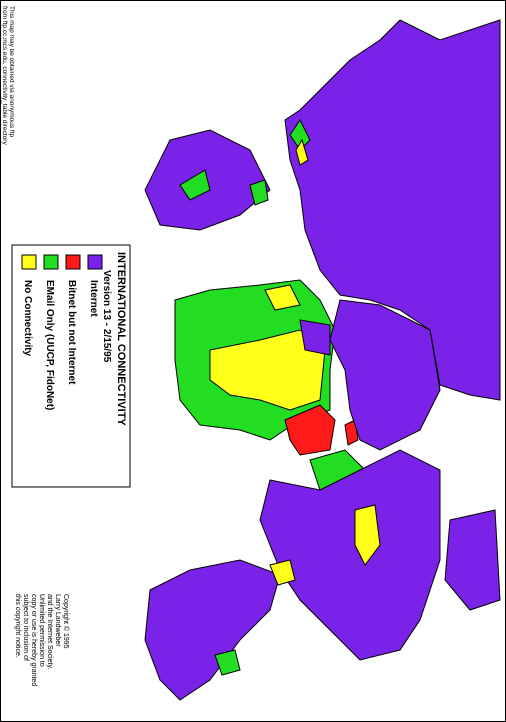  What do you see at coordinates (472, 560) in the screenshot?
I see `greenland` at bounding box center [472, 560].